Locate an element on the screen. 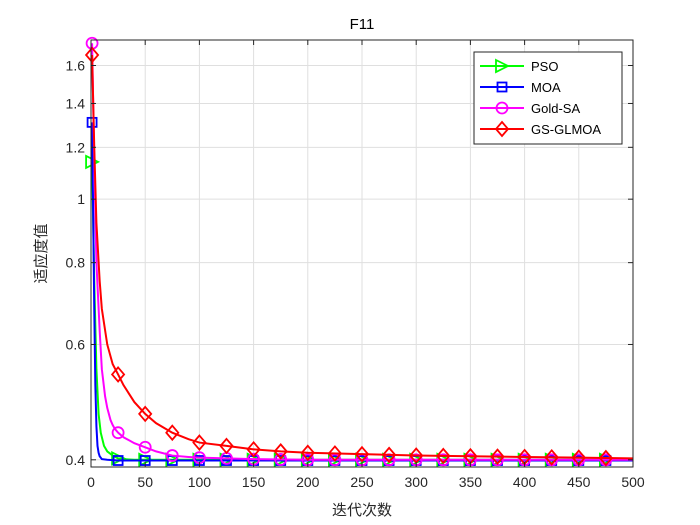 Image resolution: width=700 pixels, height=525 pixels. chart-title: F11 is located at coordinates (362, 24).